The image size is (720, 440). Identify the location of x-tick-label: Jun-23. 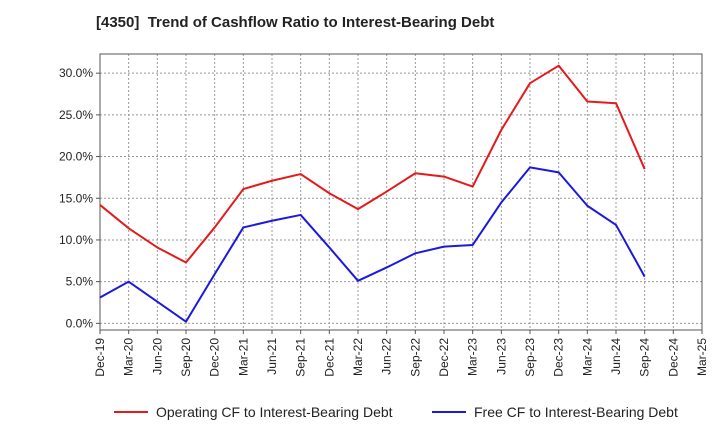
(501, 356).